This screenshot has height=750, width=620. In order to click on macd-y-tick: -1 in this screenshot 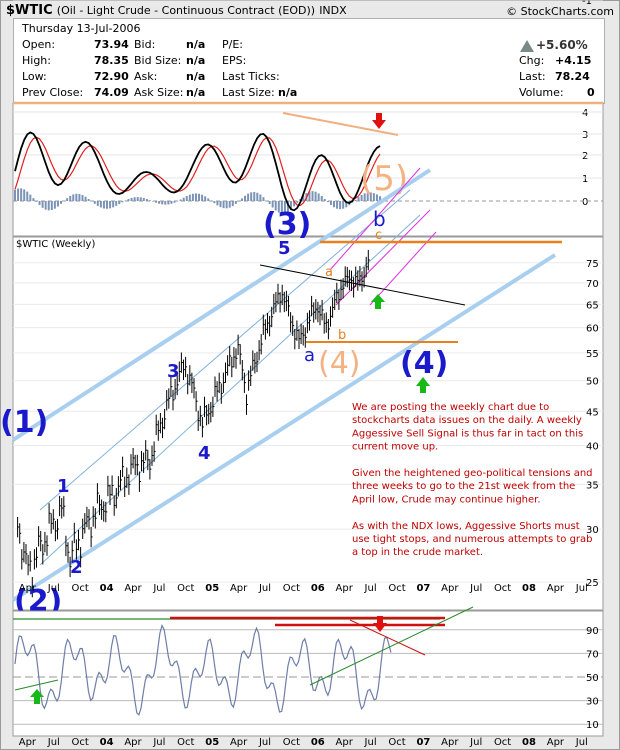, I will do `click(587, 3)`.